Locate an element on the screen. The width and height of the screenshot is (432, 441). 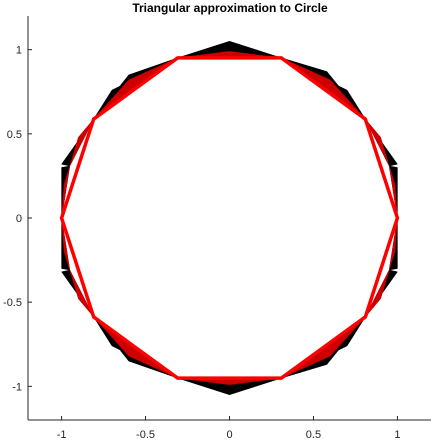
y-tick-label: 0 is located at coordinates (19, 219).